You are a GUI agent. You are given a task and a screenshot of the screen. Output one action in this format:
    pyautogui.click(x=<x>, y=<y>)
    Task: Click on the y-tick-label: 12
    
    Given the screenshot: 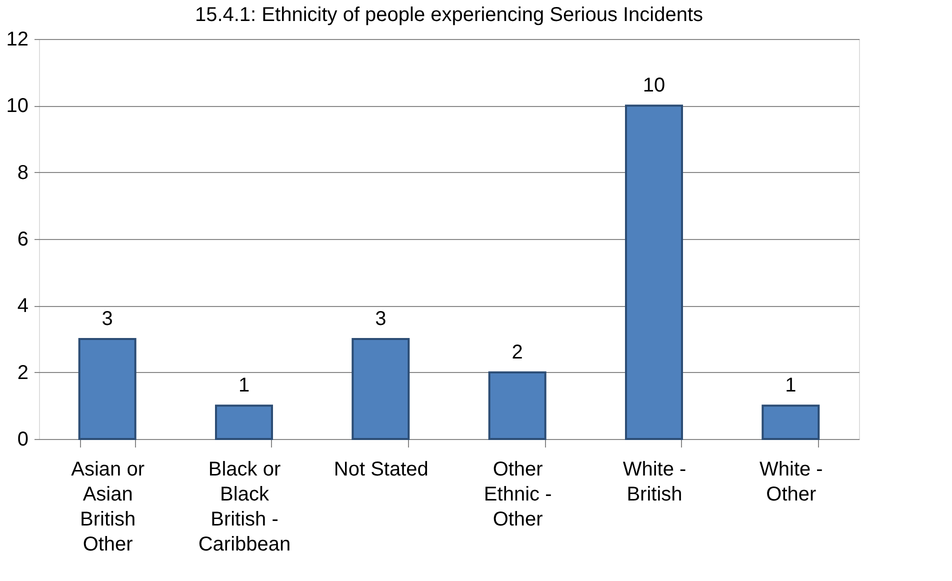 What is the action you would take?
    pyautogui.click(x=17, y=39)
    